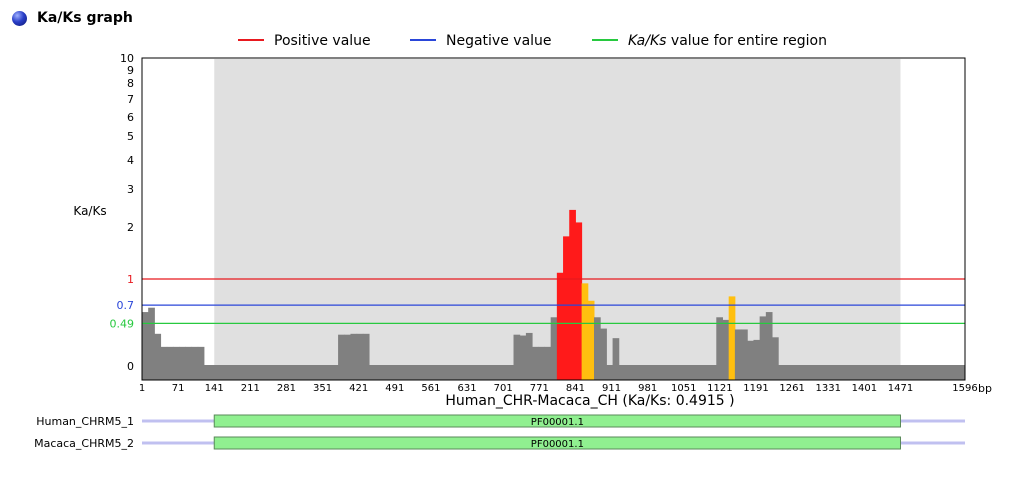 The width and height of the screenshot is (1024, 485). Describe the element at coordinates (499, 41) in the screenshot. I see `legend-label-text: Negative value` at that location.